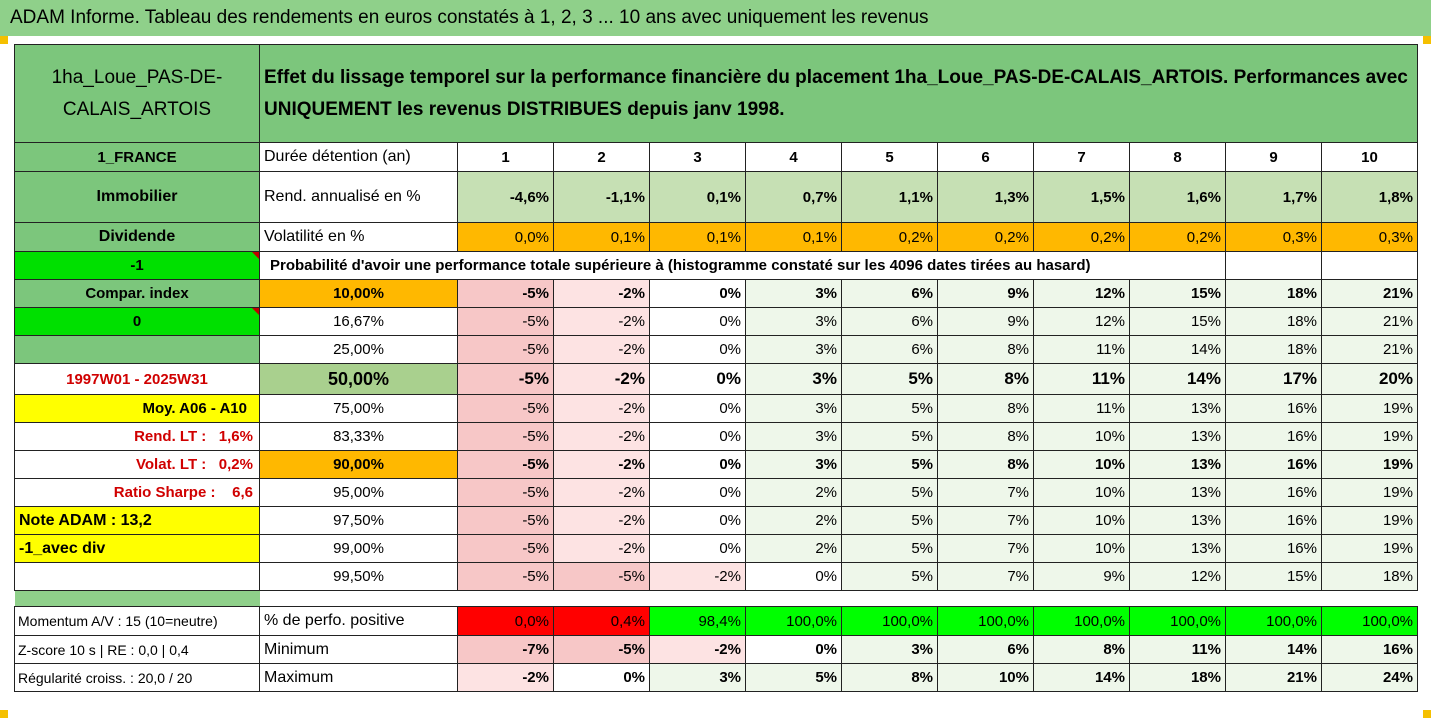 The width and height of the screenshot is (1431, 718). Describe the element at coordinates (1177, 197) in the screenshot. I see `rend-cell: 1,6%` at that location.